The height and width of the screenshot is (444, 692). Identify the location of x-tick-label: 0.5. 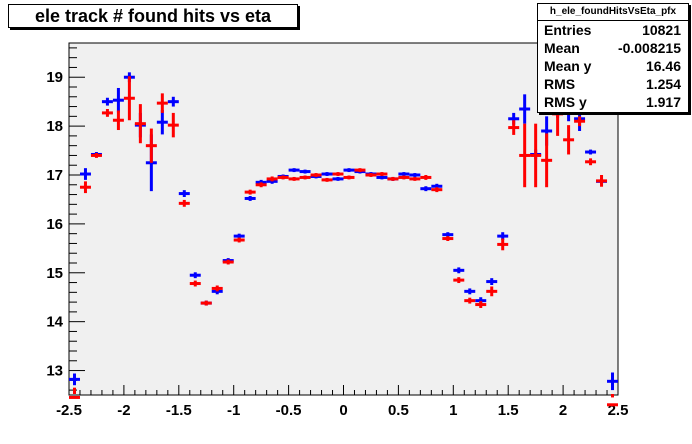
(398, 410).